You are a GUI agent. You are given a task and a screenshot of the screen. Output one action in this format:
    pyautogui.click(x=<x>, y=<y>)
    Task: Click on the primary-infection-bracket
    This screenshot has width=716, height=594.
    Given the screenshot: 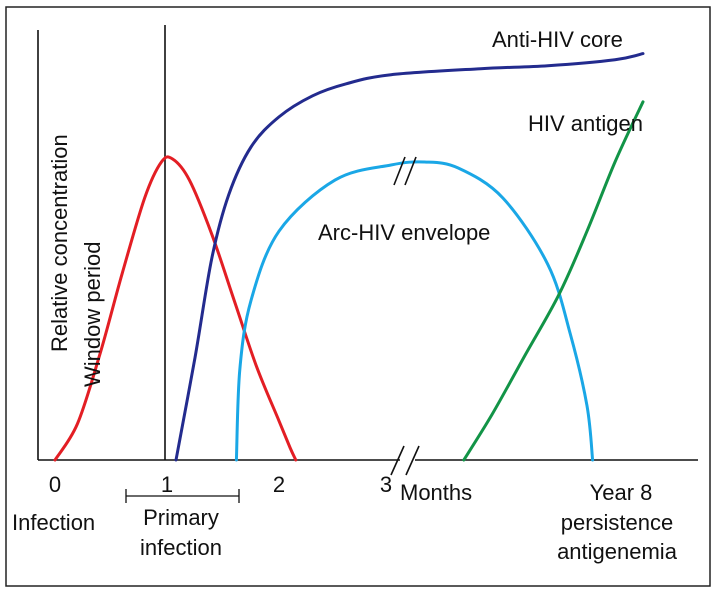 What is the action you would take?
    pyautogui.click(x=182, y=496)
    